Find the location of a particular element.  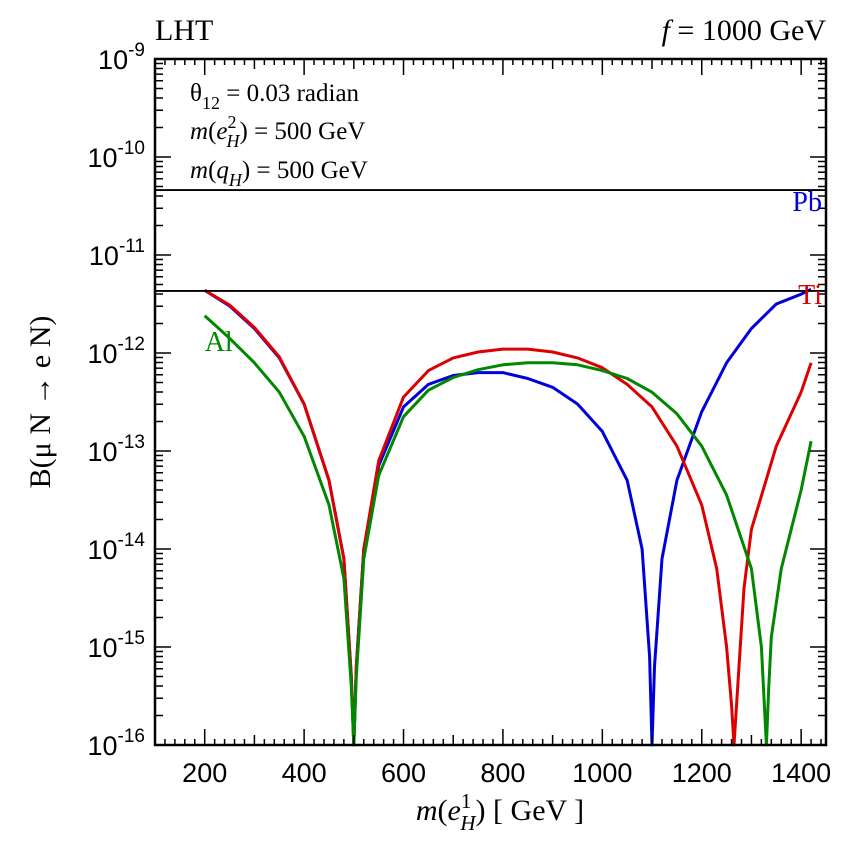

parameter-2: m(e2 H) = 500 GeV is located at coordinates (277, 131).